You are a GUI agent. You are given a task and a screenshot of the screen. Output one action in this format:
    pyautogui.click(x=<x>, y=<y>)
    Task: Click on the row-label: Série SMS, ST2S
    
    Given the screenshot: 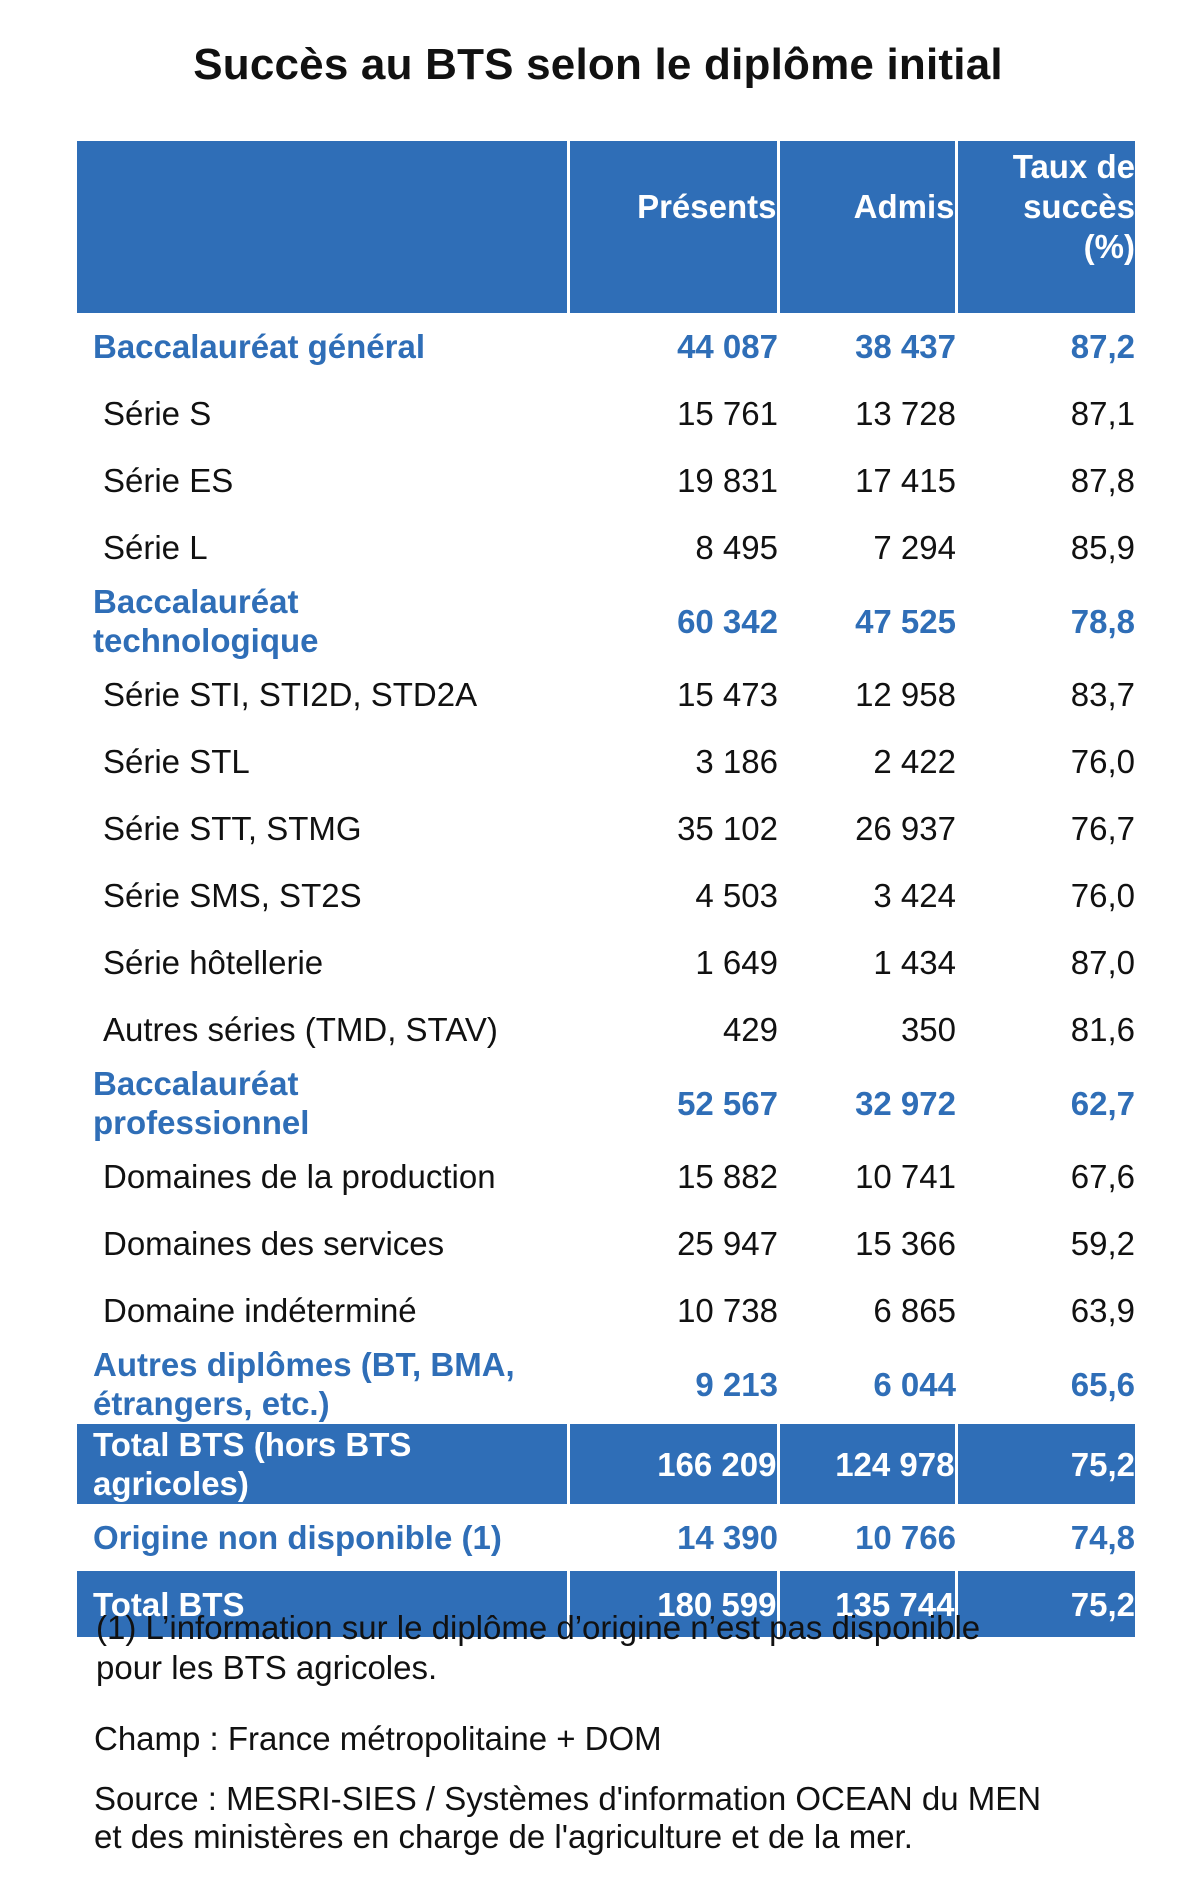 What is the action you would take?
    pyautogui.click(x=232, y=895)
    